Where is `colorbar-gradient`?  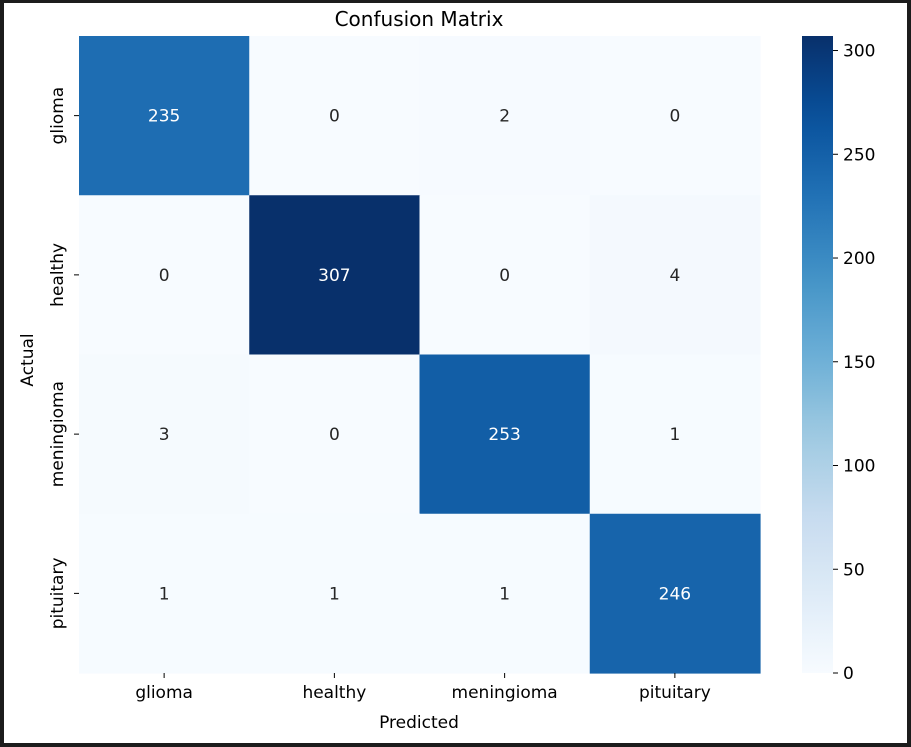
colorbar-gradient is located at coordinates (817, 354).